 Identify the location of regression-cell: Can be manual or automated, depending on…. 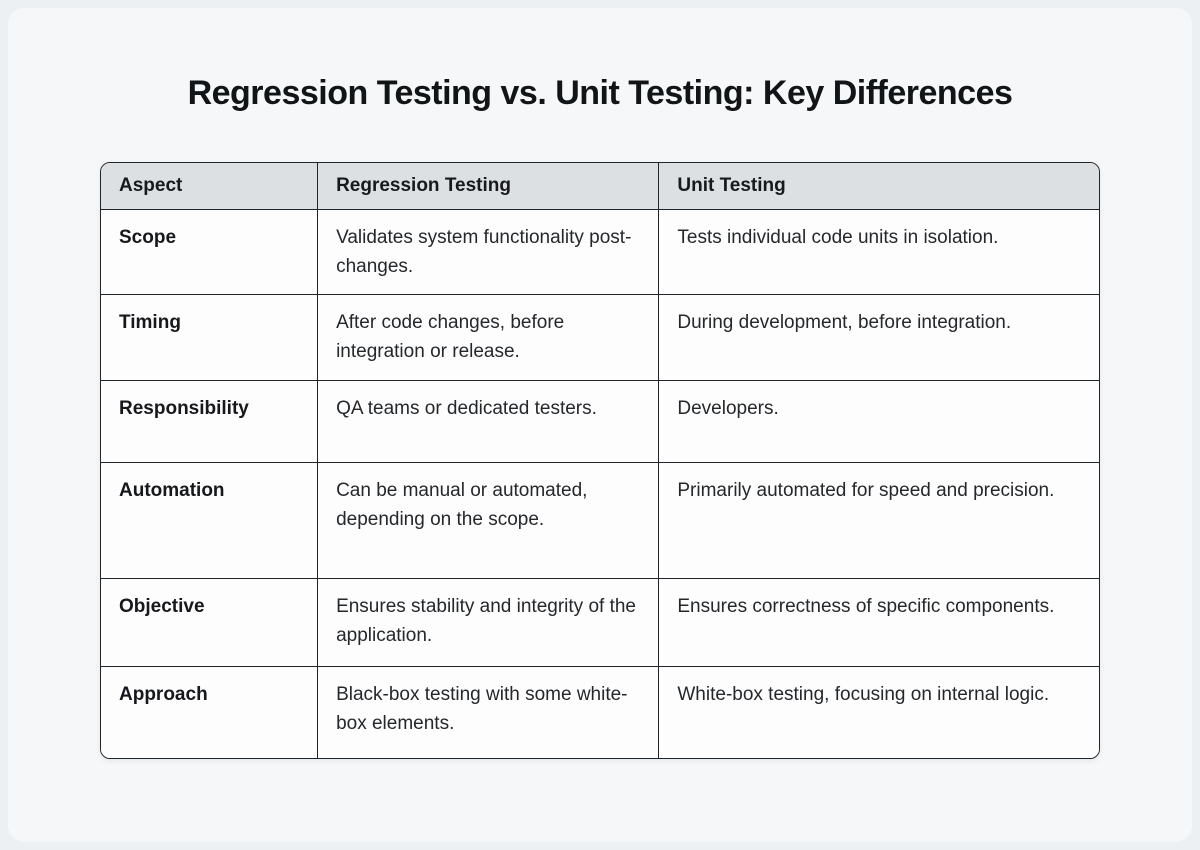
(488, 520).